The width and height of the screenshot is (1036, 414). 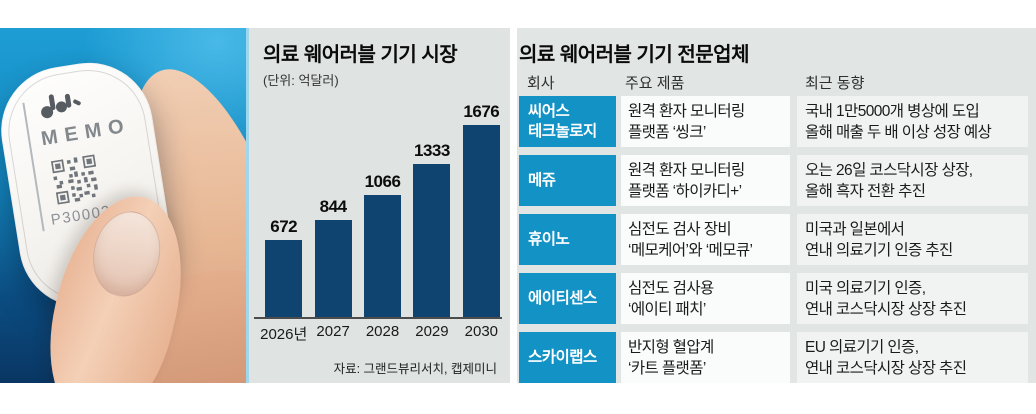 I want to click on trend-line: 미국과 일본에서, so click(x=855, y=229).